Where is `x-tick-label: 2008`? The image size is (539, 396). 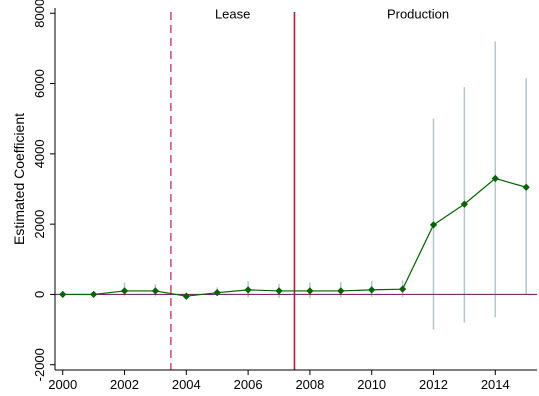 x-tick-label: 2008 is located at coordinates (309, 384).